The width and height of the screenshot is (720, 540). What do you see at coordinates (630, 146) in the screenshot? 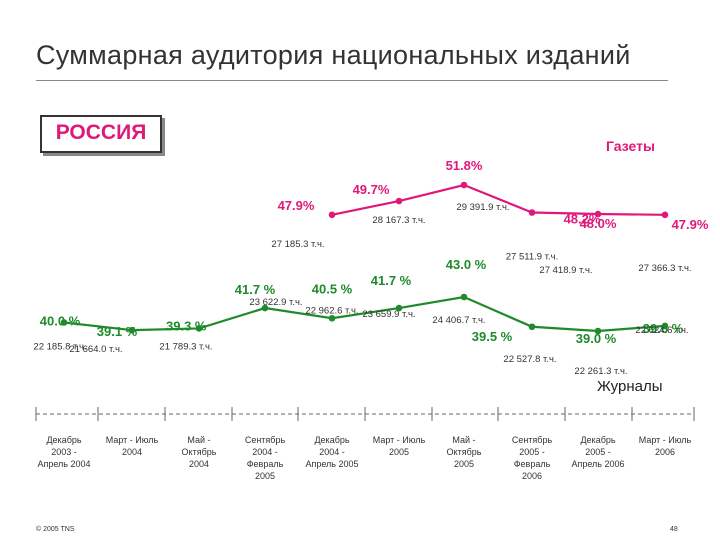
I see `newspapers-series-label: Газеты` at bounding box center [630, 146].